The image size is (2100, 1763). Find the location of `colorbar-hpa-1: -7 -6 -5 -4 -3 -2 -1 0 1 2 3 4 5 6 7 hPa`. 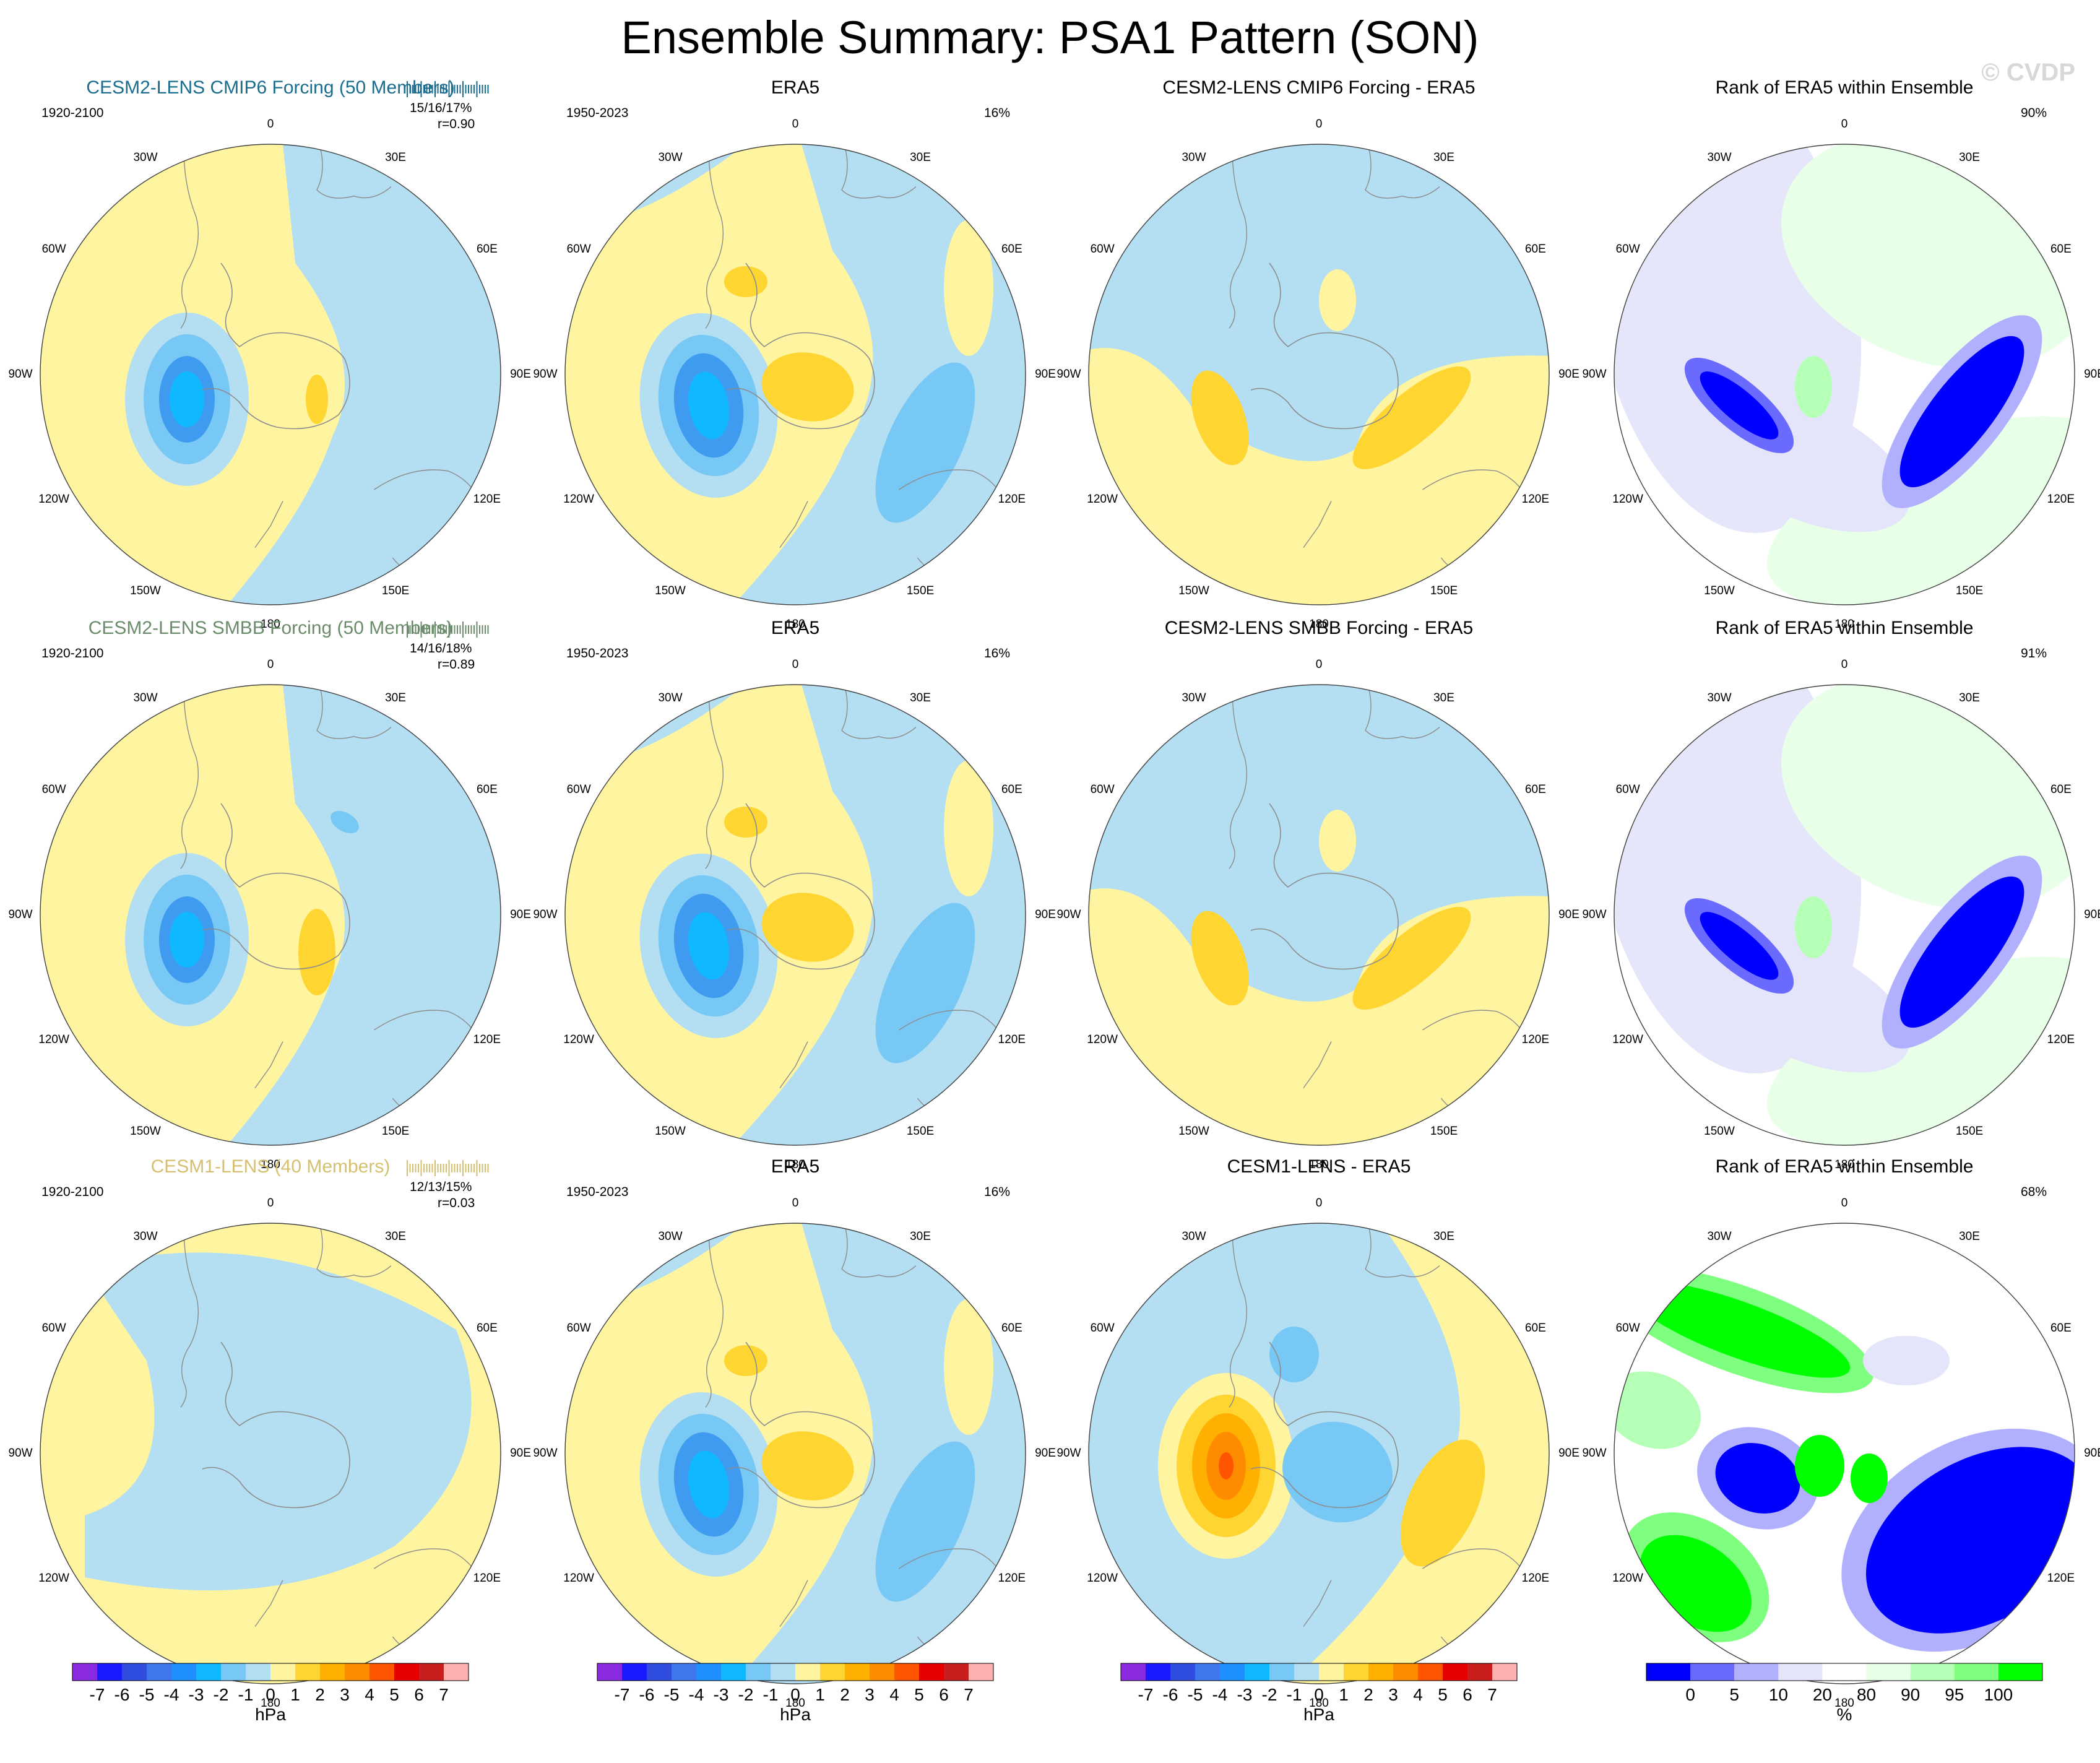

colorbar-hpa-1: -7 -6 -5 -4 -3 -2 -1 0 1 2 3 4 5 6 7 hPa is located at coordinates (270, 1693).